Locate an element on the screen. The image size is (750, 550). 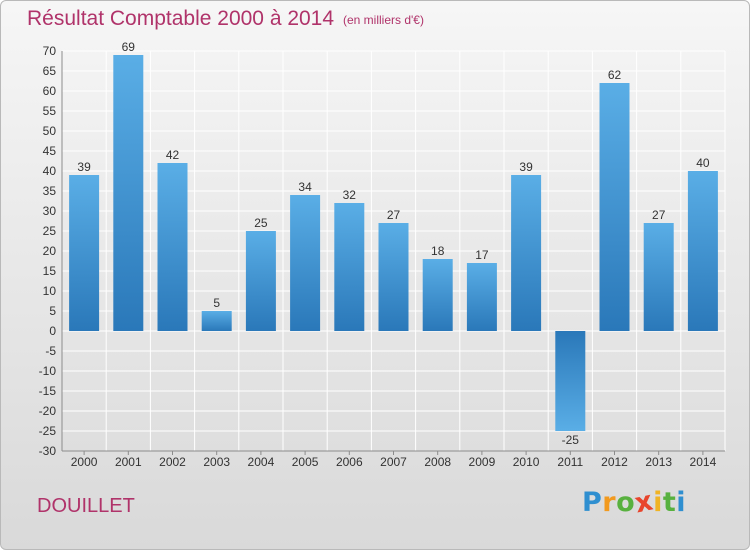
x-tick-label: 2014 is located at coordinates (703, 462).